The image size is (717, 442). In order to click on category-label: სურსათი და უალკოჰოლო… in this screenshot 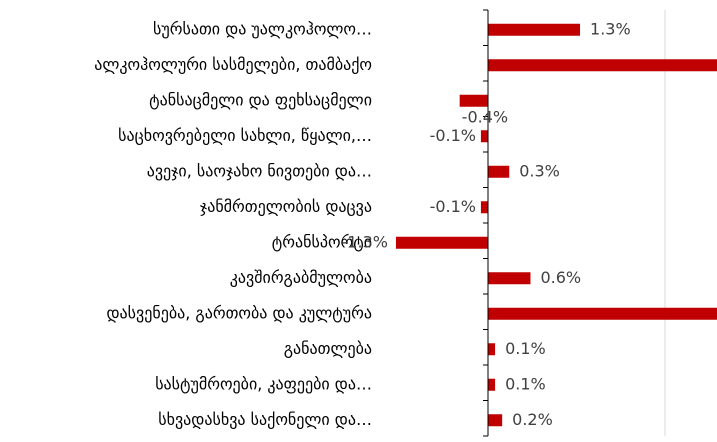, I will do `click(262, 28)`.